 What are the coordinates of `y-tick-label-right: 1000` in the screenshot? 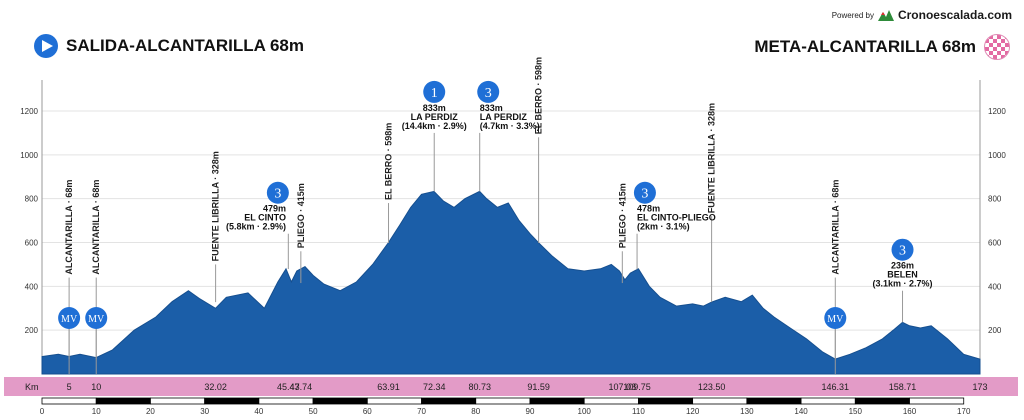 It's located at (997, 155).